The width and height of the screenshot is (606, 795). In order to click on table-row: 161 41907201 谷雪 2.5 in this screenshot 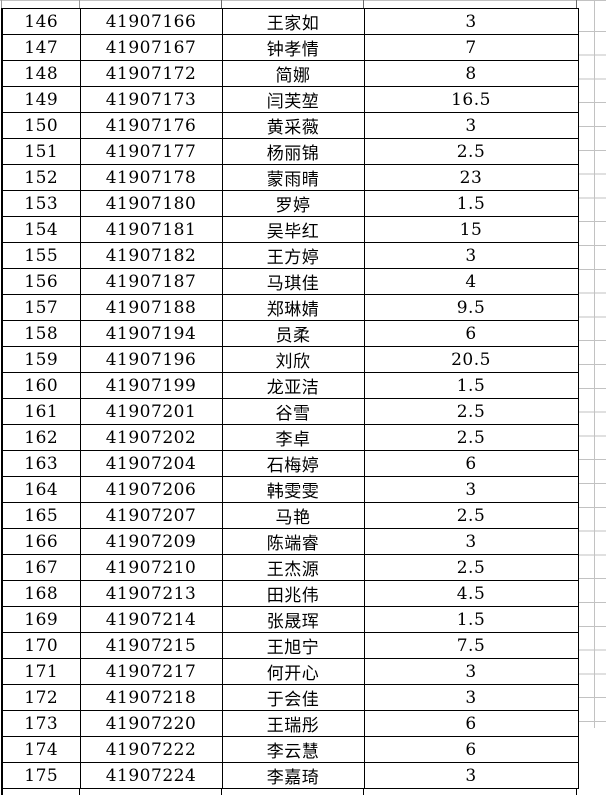, I will do `click(290, 411)`.